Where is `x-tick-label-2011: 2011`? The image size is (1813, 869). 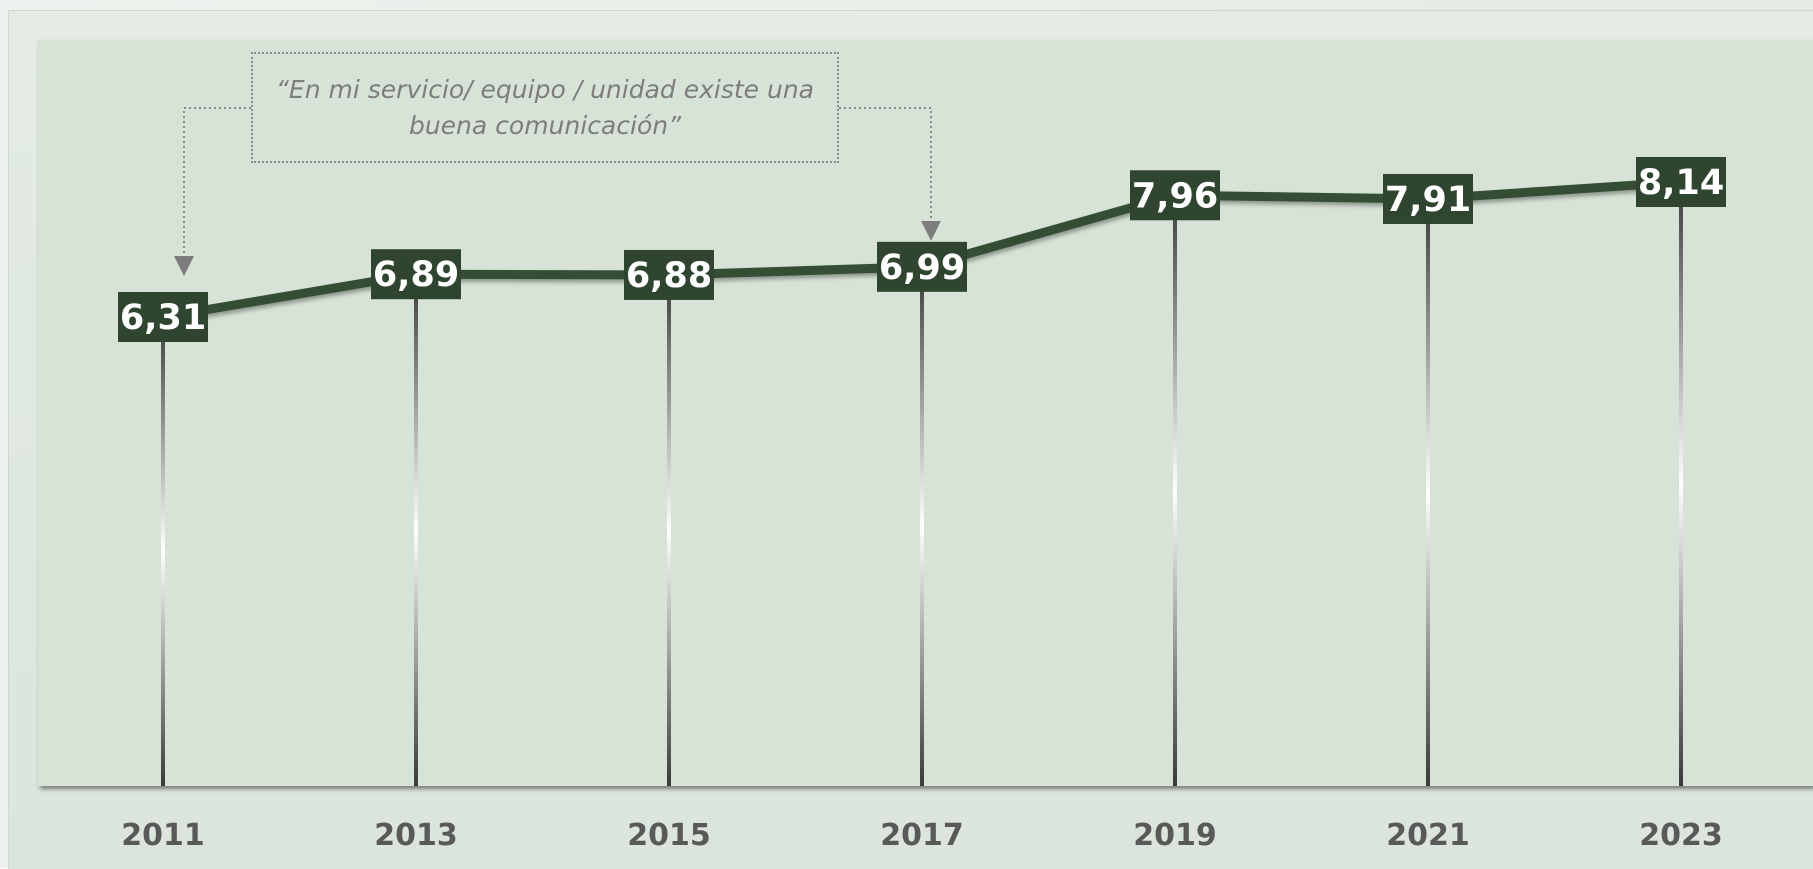
x-tick-label-2011: 2011 is located at coordinates (163, 835).